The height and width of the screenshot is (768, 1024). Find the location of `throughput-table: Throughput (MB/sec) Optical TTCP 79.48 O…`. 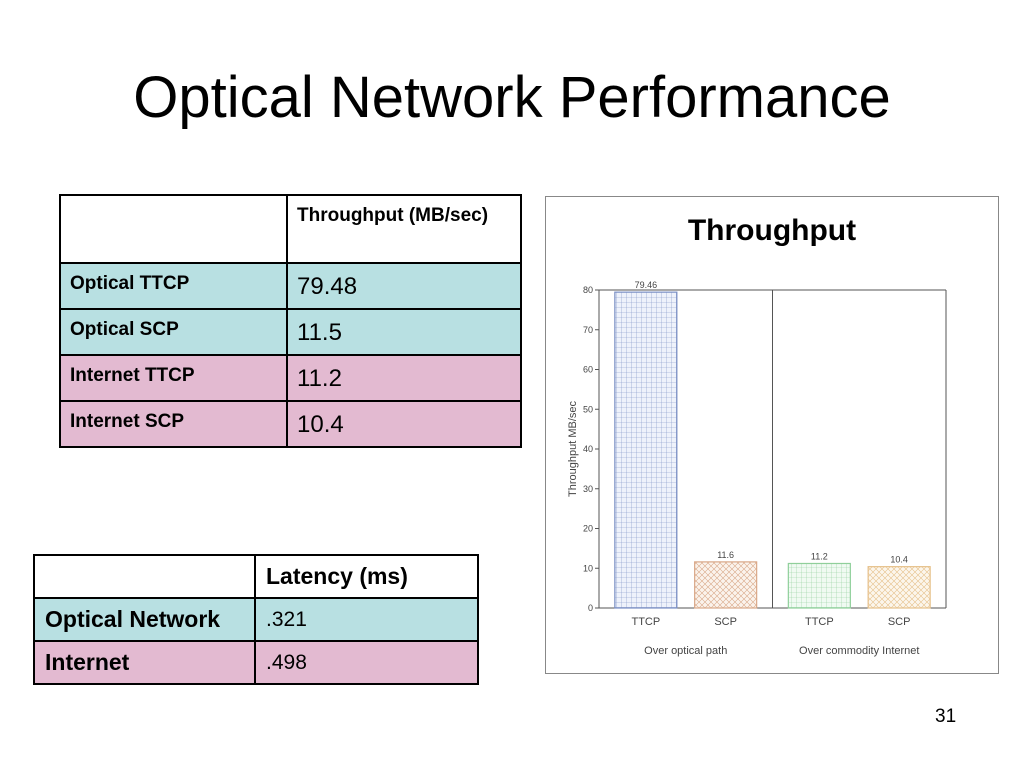

throughput-table: Throughput (MB/sec) Optical TTCP 79.48 O… is located at coordinates (290, 321).